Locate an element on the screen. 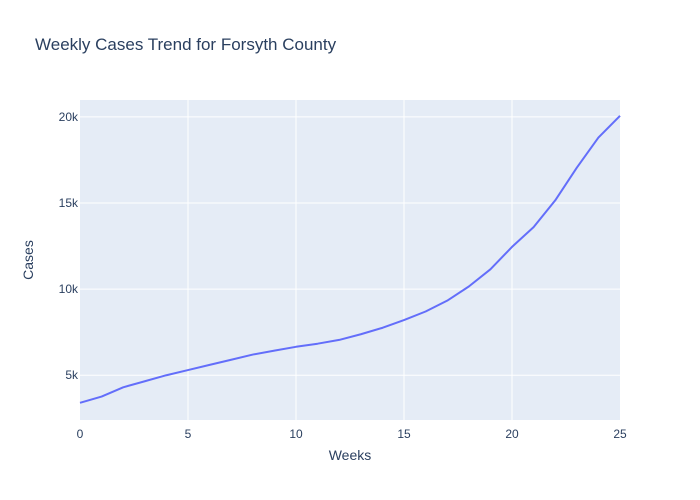 The height and width of the screenshot is (500, 700). x-tick-label: 20 is located at coordinates (512, 434).